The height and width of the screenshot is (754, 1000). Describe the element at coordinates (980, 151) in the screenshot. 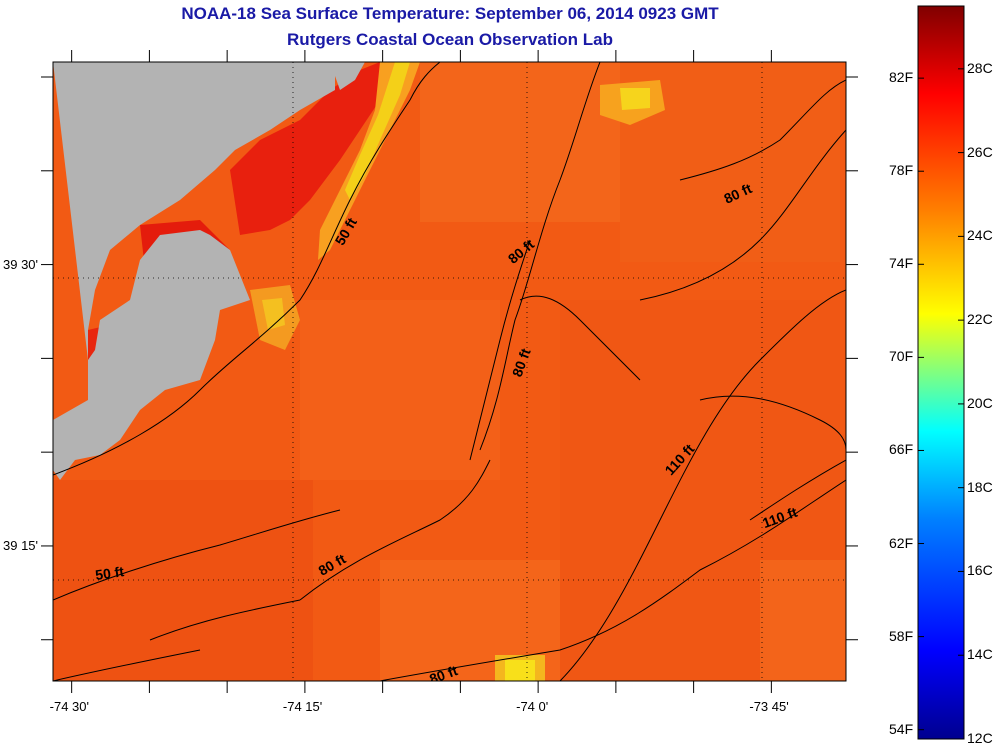

I see `colorbar-celsius-label: 26C` at that location.